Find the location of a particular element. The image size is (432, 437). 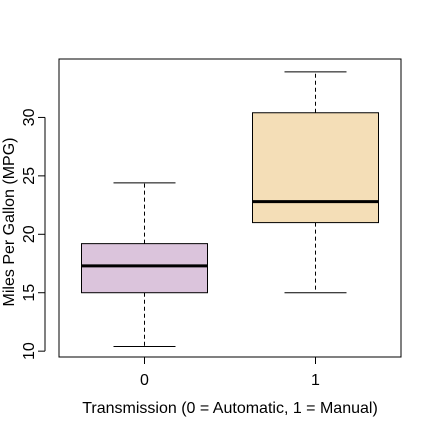

x-tick-label: 0 is located at coordinates (144, 380).